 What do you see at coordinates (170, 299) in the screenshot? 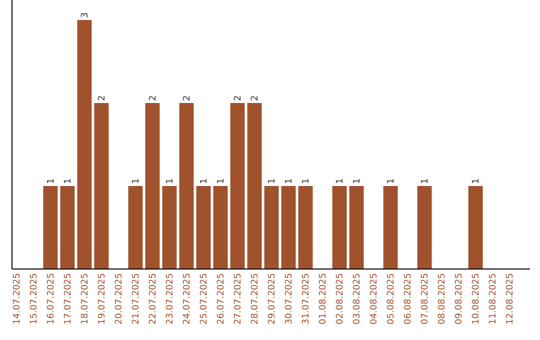
I see `x-tick-label: 23.07.2025` at bounding box center [170, 299].